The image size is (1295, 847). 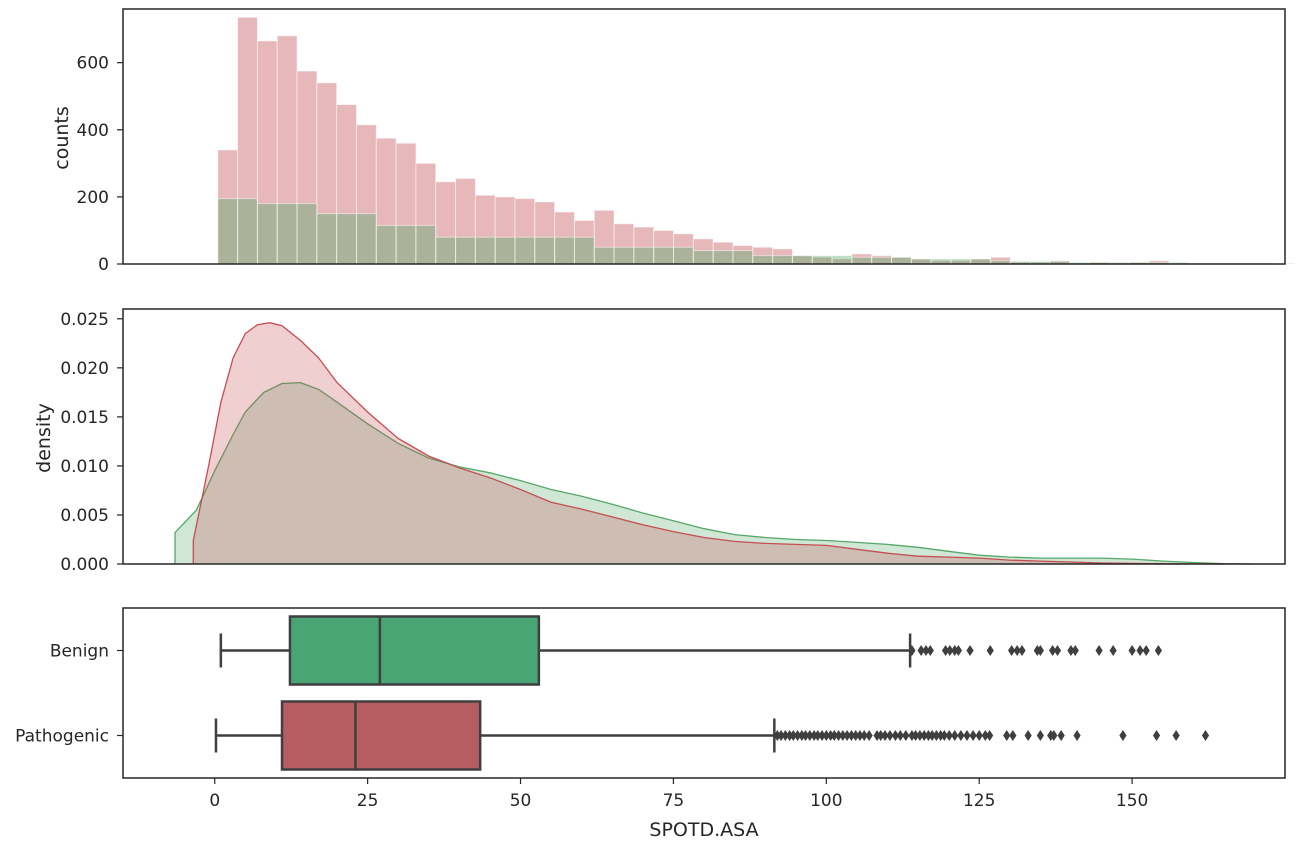 What do you see at coordinates (712, 735) in the screenshot?
I see `boxplot-pathogenic` at bounding box center [712, 735].